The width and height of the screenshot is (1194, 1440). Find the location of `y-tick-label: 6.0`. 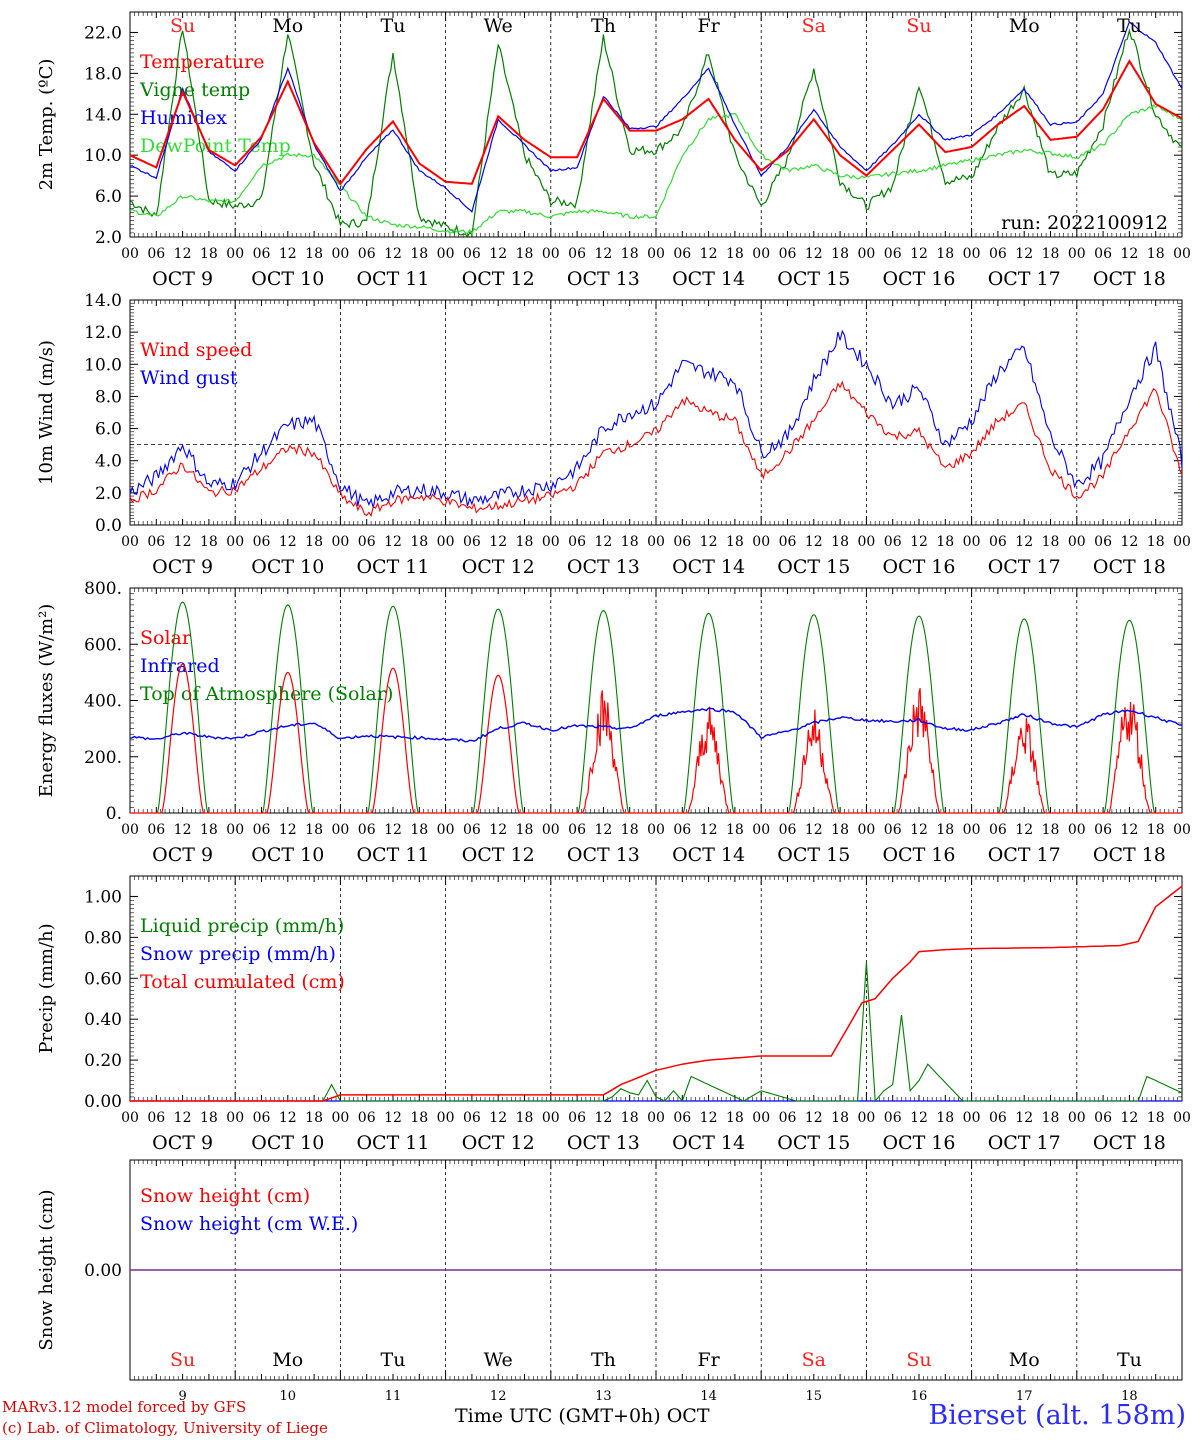

y-tick-label: 6.0 is located at coordinates (108, 430).